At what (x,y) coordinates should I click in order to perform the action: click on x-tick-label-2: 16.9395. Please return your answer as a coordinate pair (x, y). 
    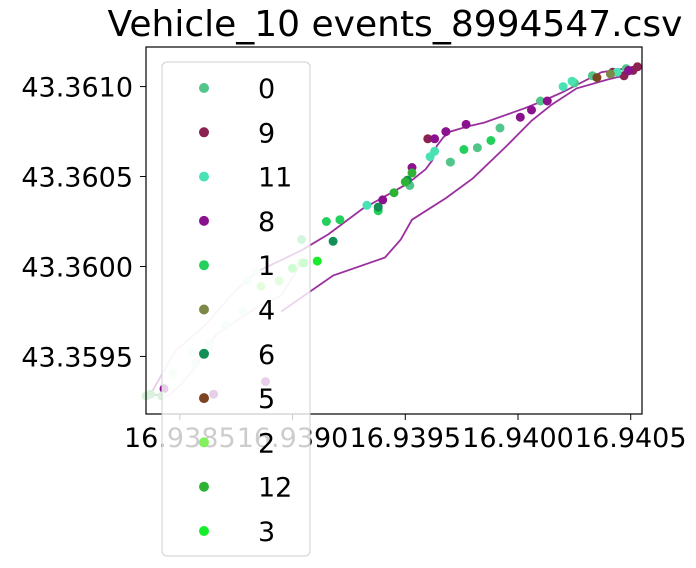
    Looking at the image, I should click on (405, 438).